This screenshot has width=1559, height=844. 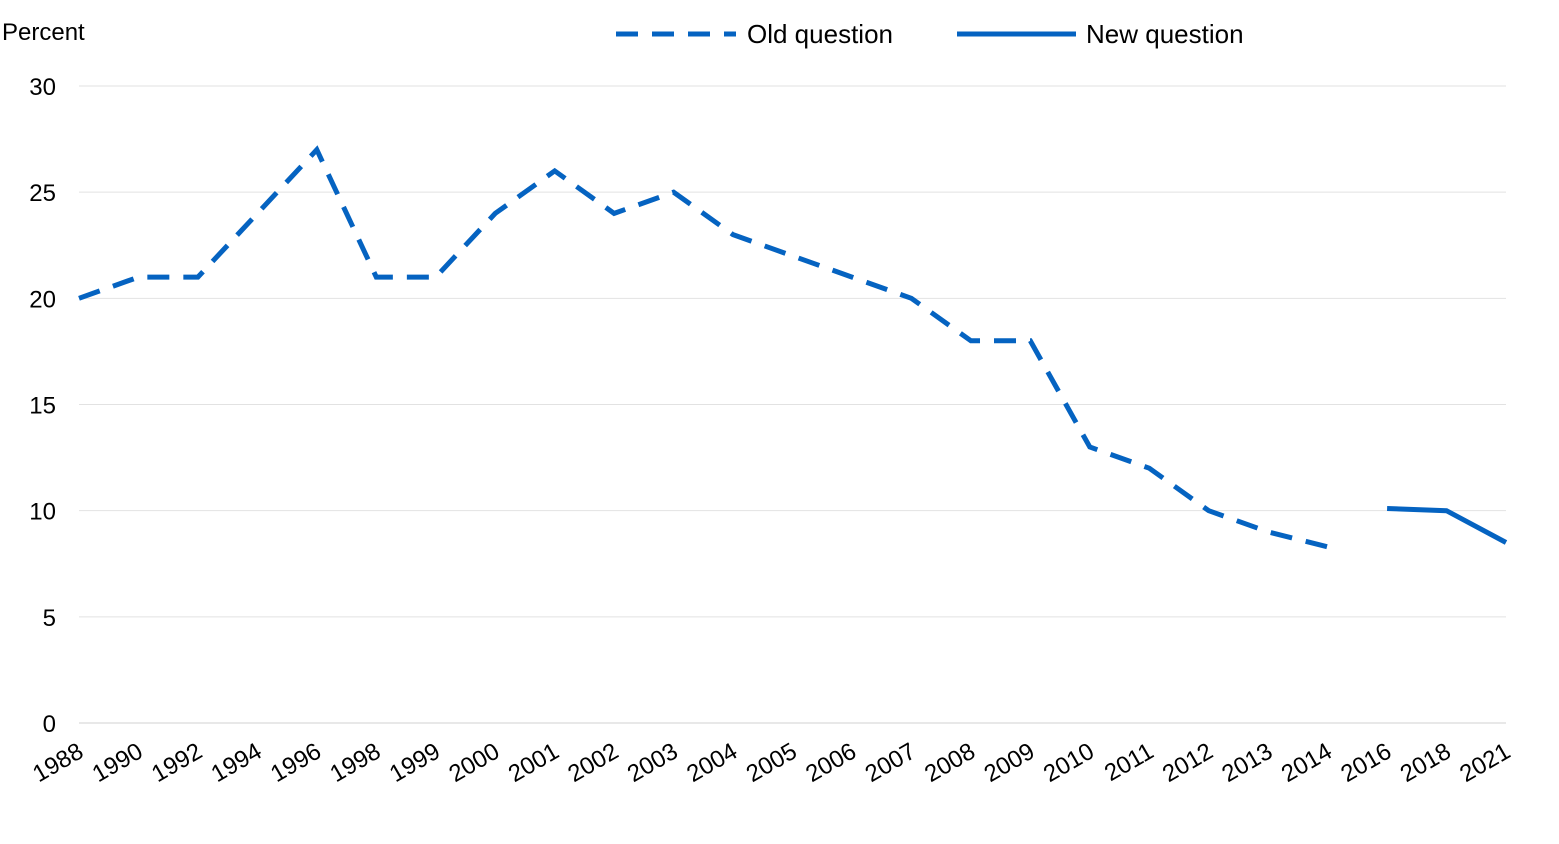 What do you see at coordinates (1366, 763) in the screenshot?
I see `x-tick-label: 2016` at bounding box center [1366, 763].